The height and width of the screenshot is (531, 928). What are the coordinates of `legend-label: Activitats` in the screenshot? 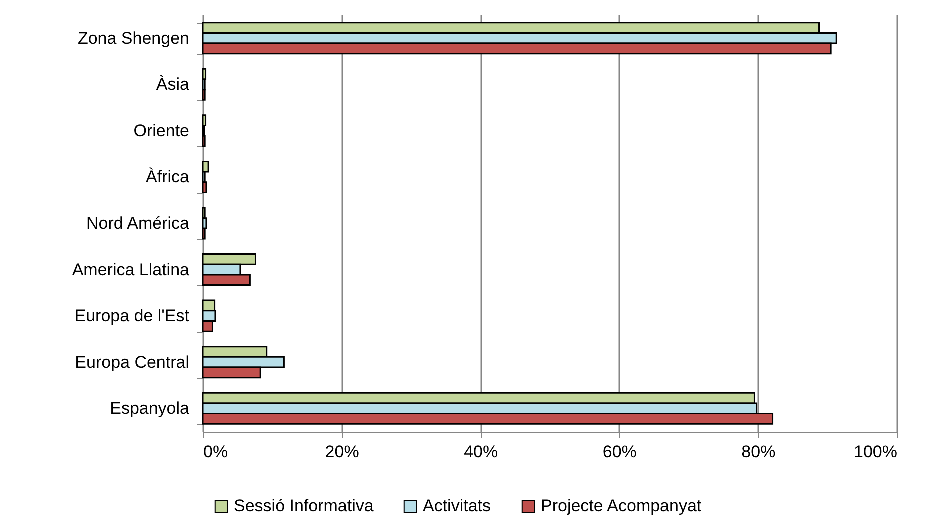 It's located at (457, 506).